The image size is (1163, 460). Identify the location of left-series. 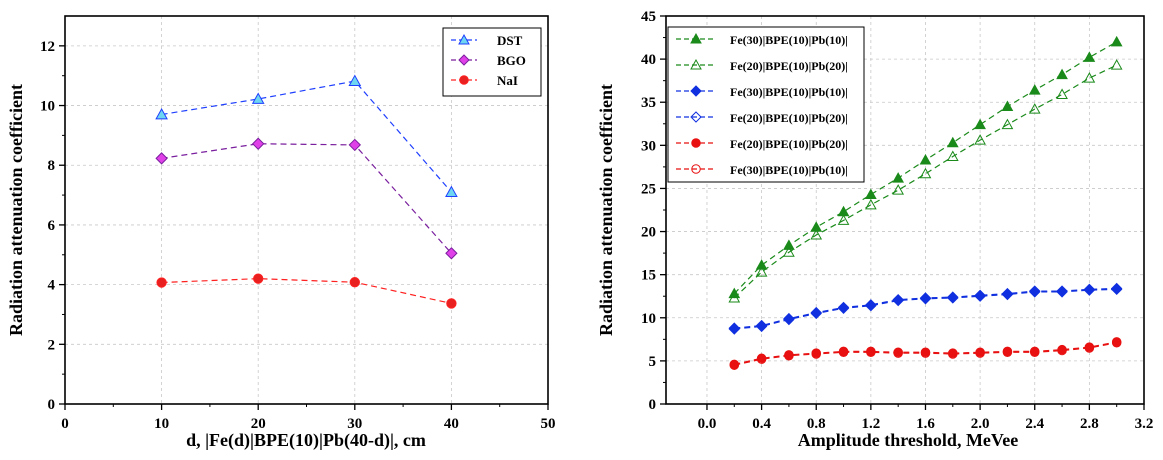
(306, 191).